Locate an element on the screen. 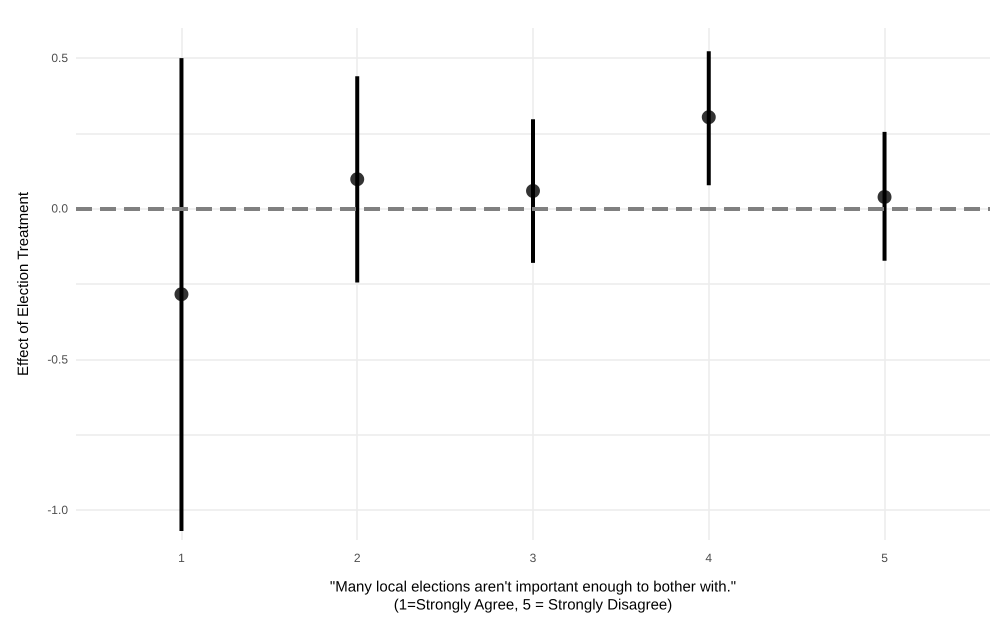 Image resolution: width=1000 pixels, height=628 pixels. y-tick-label: -1.0 is located at coordinates (57, 509).